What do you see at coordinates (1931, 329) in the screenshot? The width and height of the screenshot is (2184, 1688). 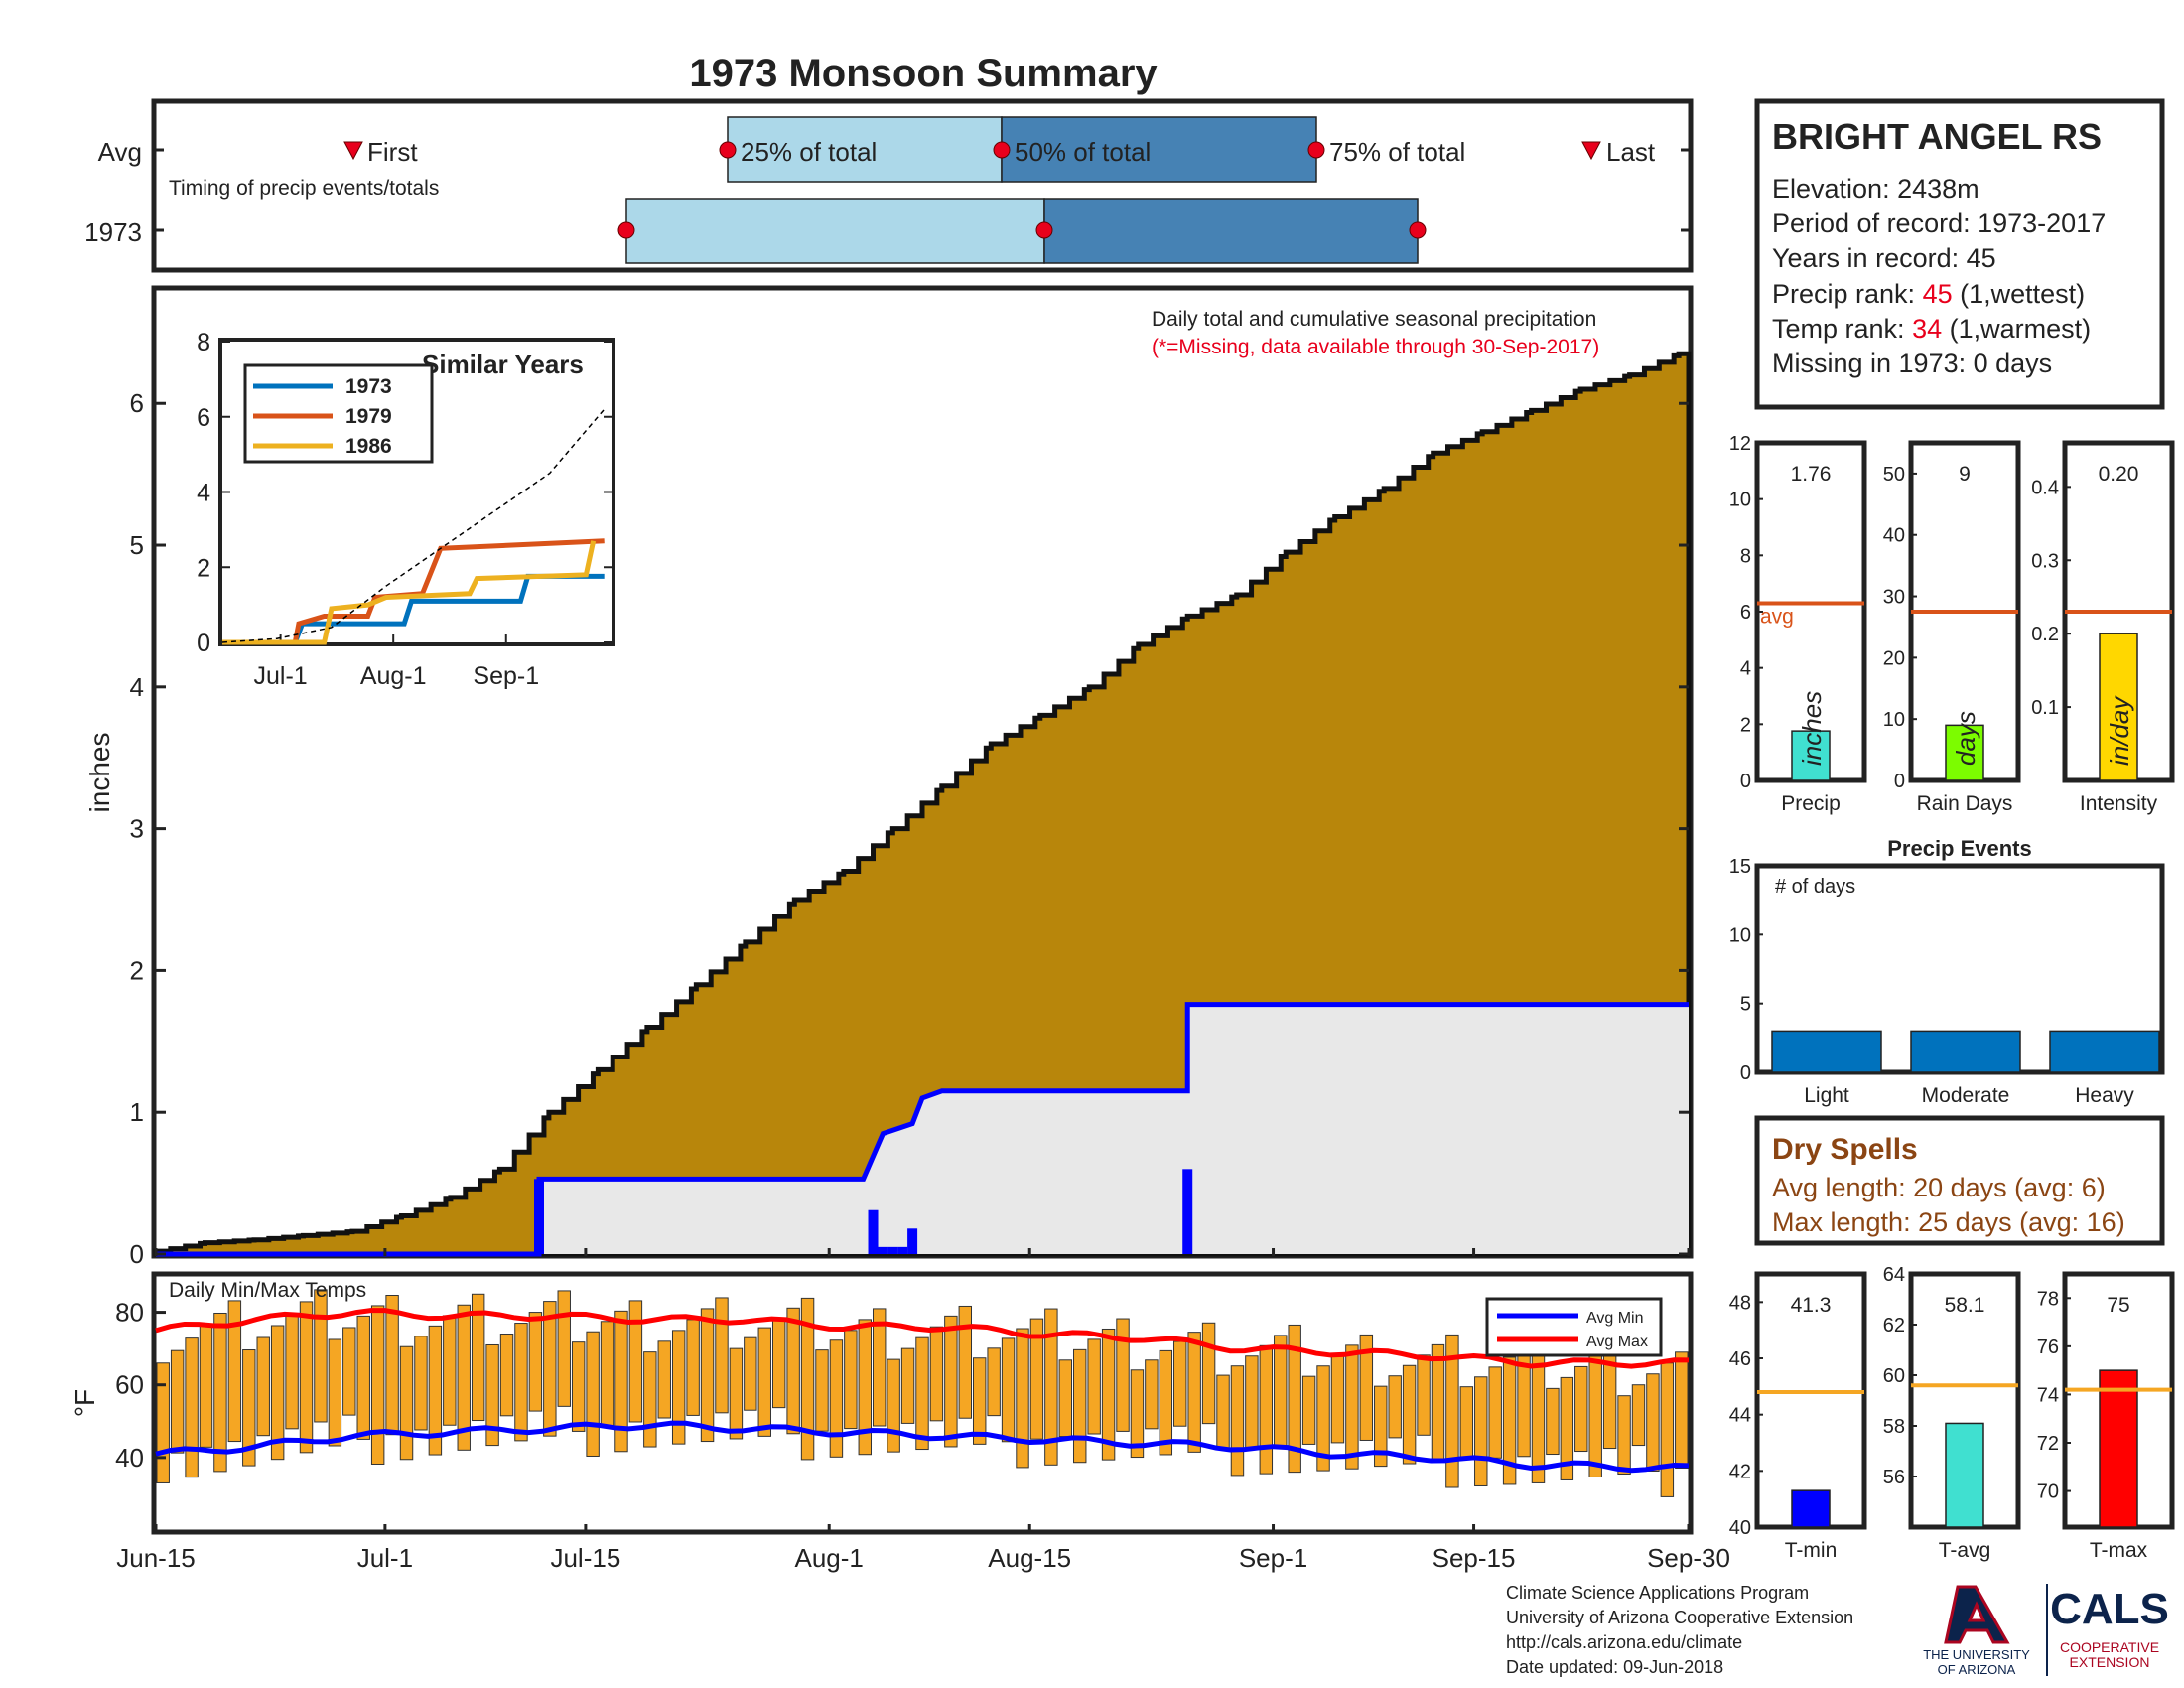 I see `station-temp-rank: Temp rank: 34 (1,warmest)` at bounding box center [1931, 329].